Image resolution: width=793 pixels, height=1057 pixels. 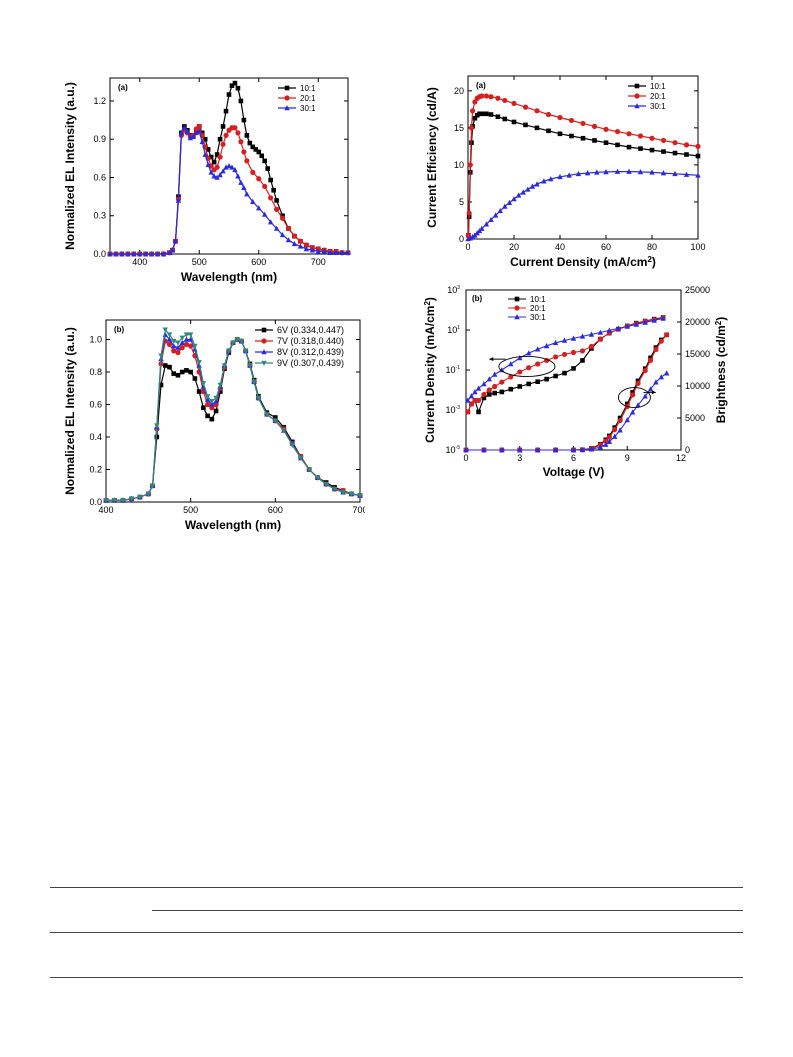 I want to click on legend-label: 30:1, so click(x=538, y=317).